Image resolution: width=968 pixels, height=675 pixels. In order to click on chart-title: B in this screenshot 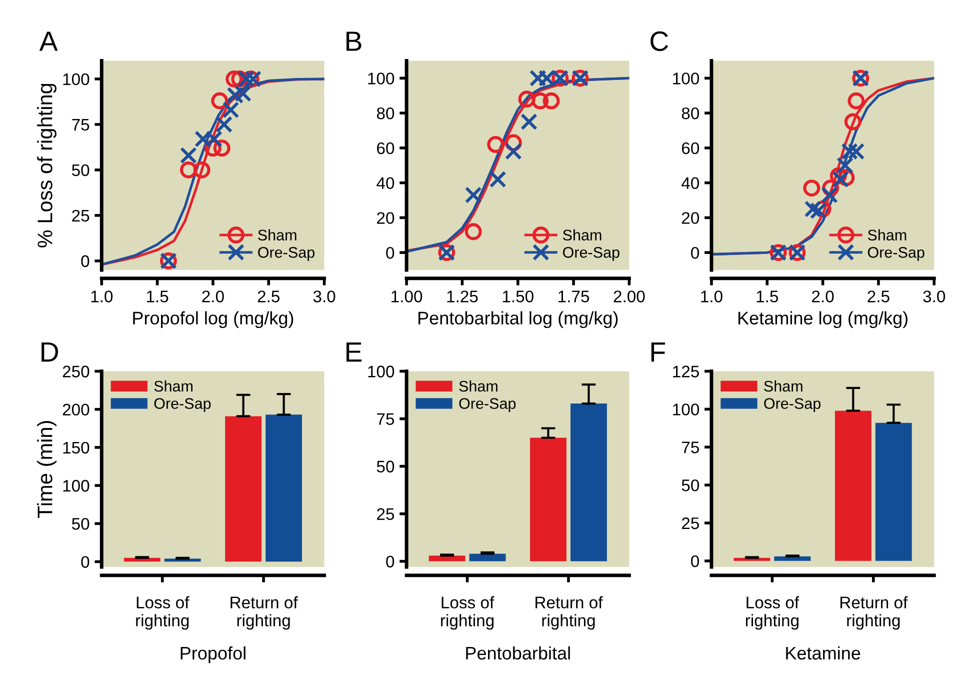, I will do `click(354, 41)`.